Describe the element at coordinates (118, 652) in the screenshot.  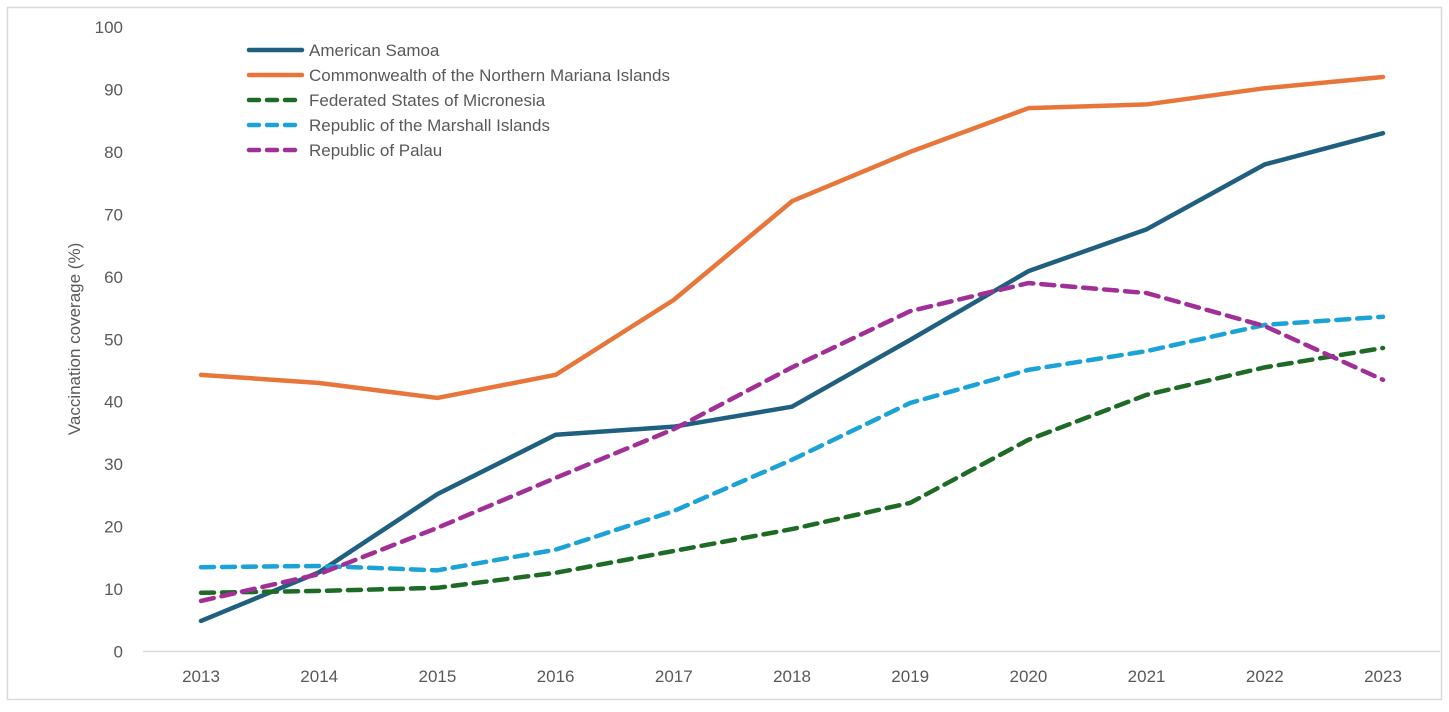
I see `y-tick-label: 0` at that location.